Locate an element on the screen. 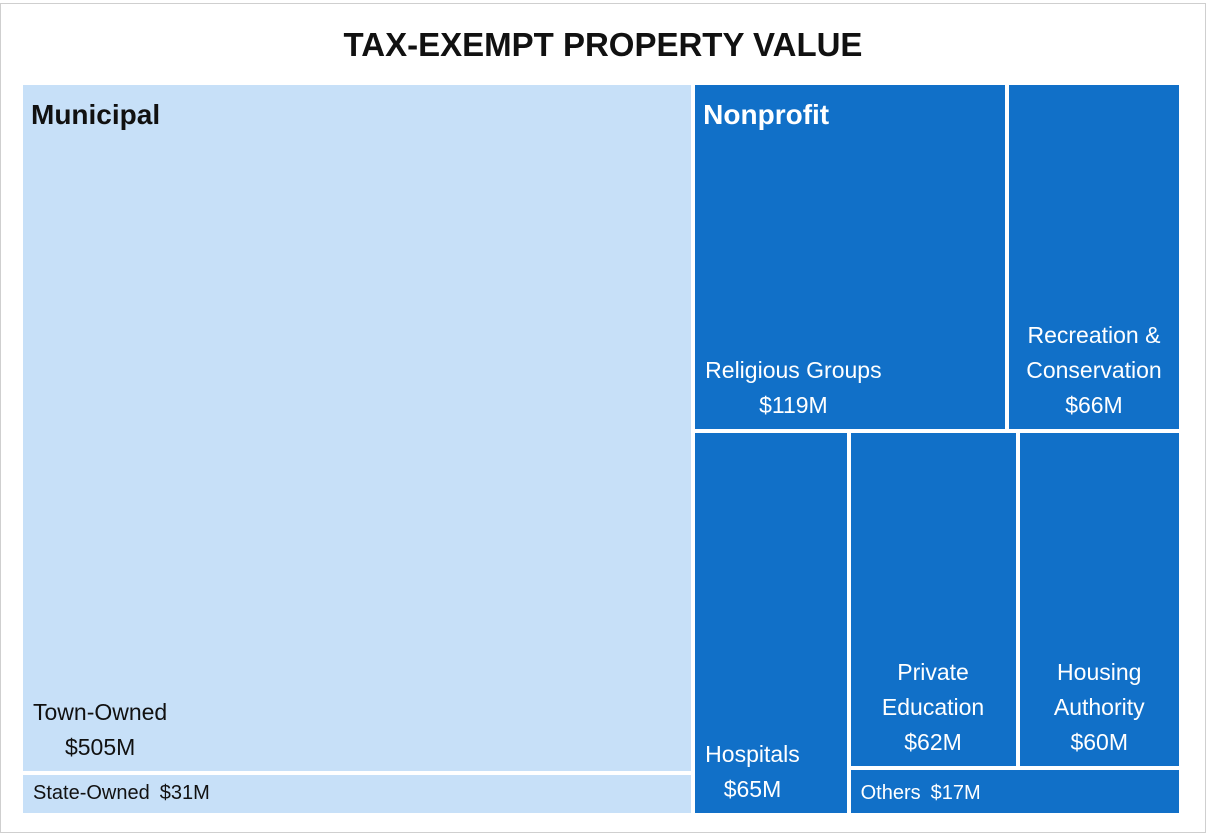 The width and height of the screenshot is (1206, 836). cell-label-block: Recreation & Conservation $66M is located at coordinates (1094, 370).